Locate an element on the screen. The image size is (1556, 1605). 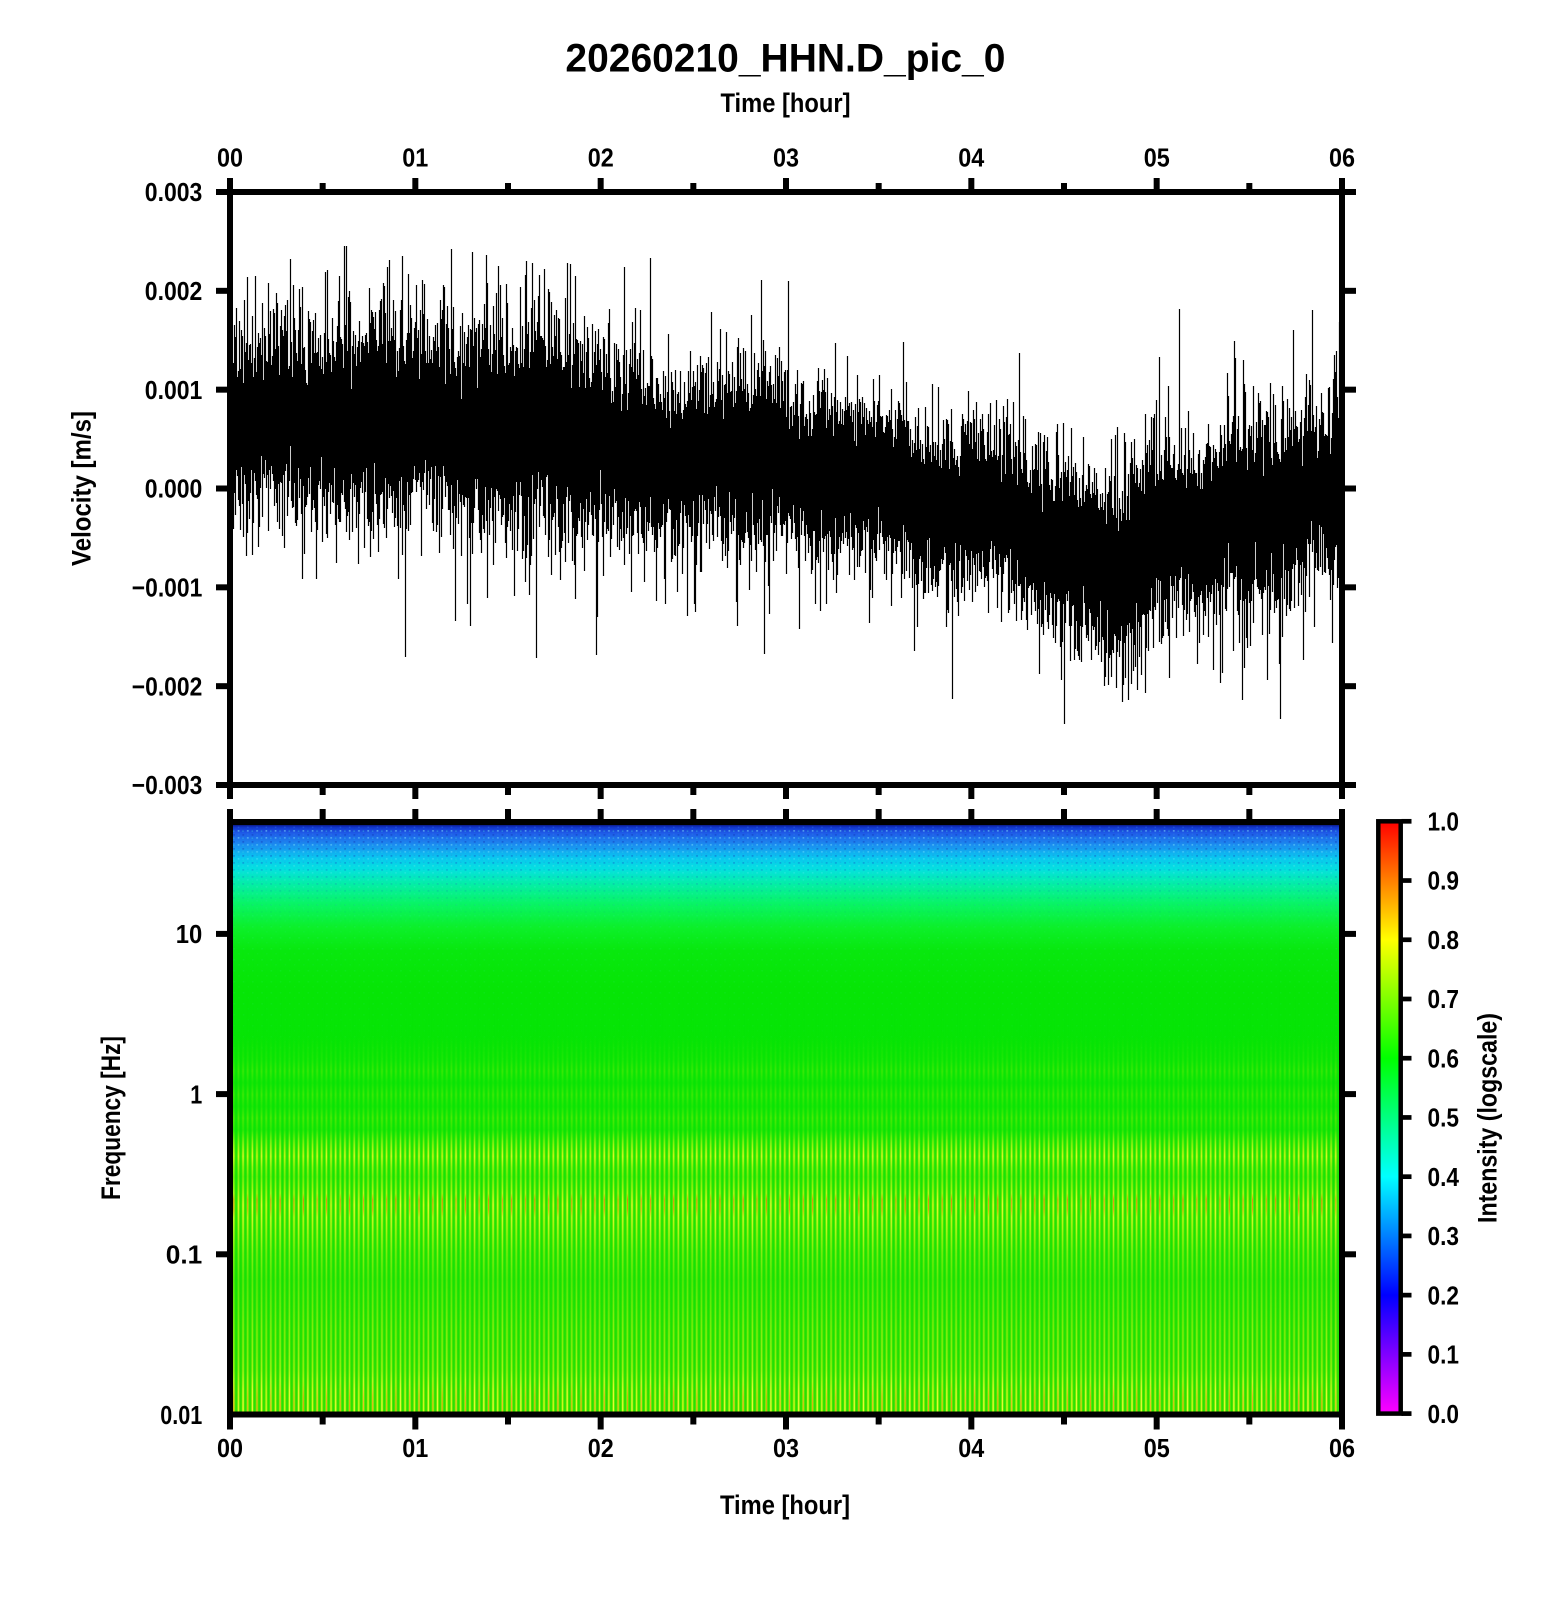
svg-text: 0.7 is located at coordinates (1444, 999).